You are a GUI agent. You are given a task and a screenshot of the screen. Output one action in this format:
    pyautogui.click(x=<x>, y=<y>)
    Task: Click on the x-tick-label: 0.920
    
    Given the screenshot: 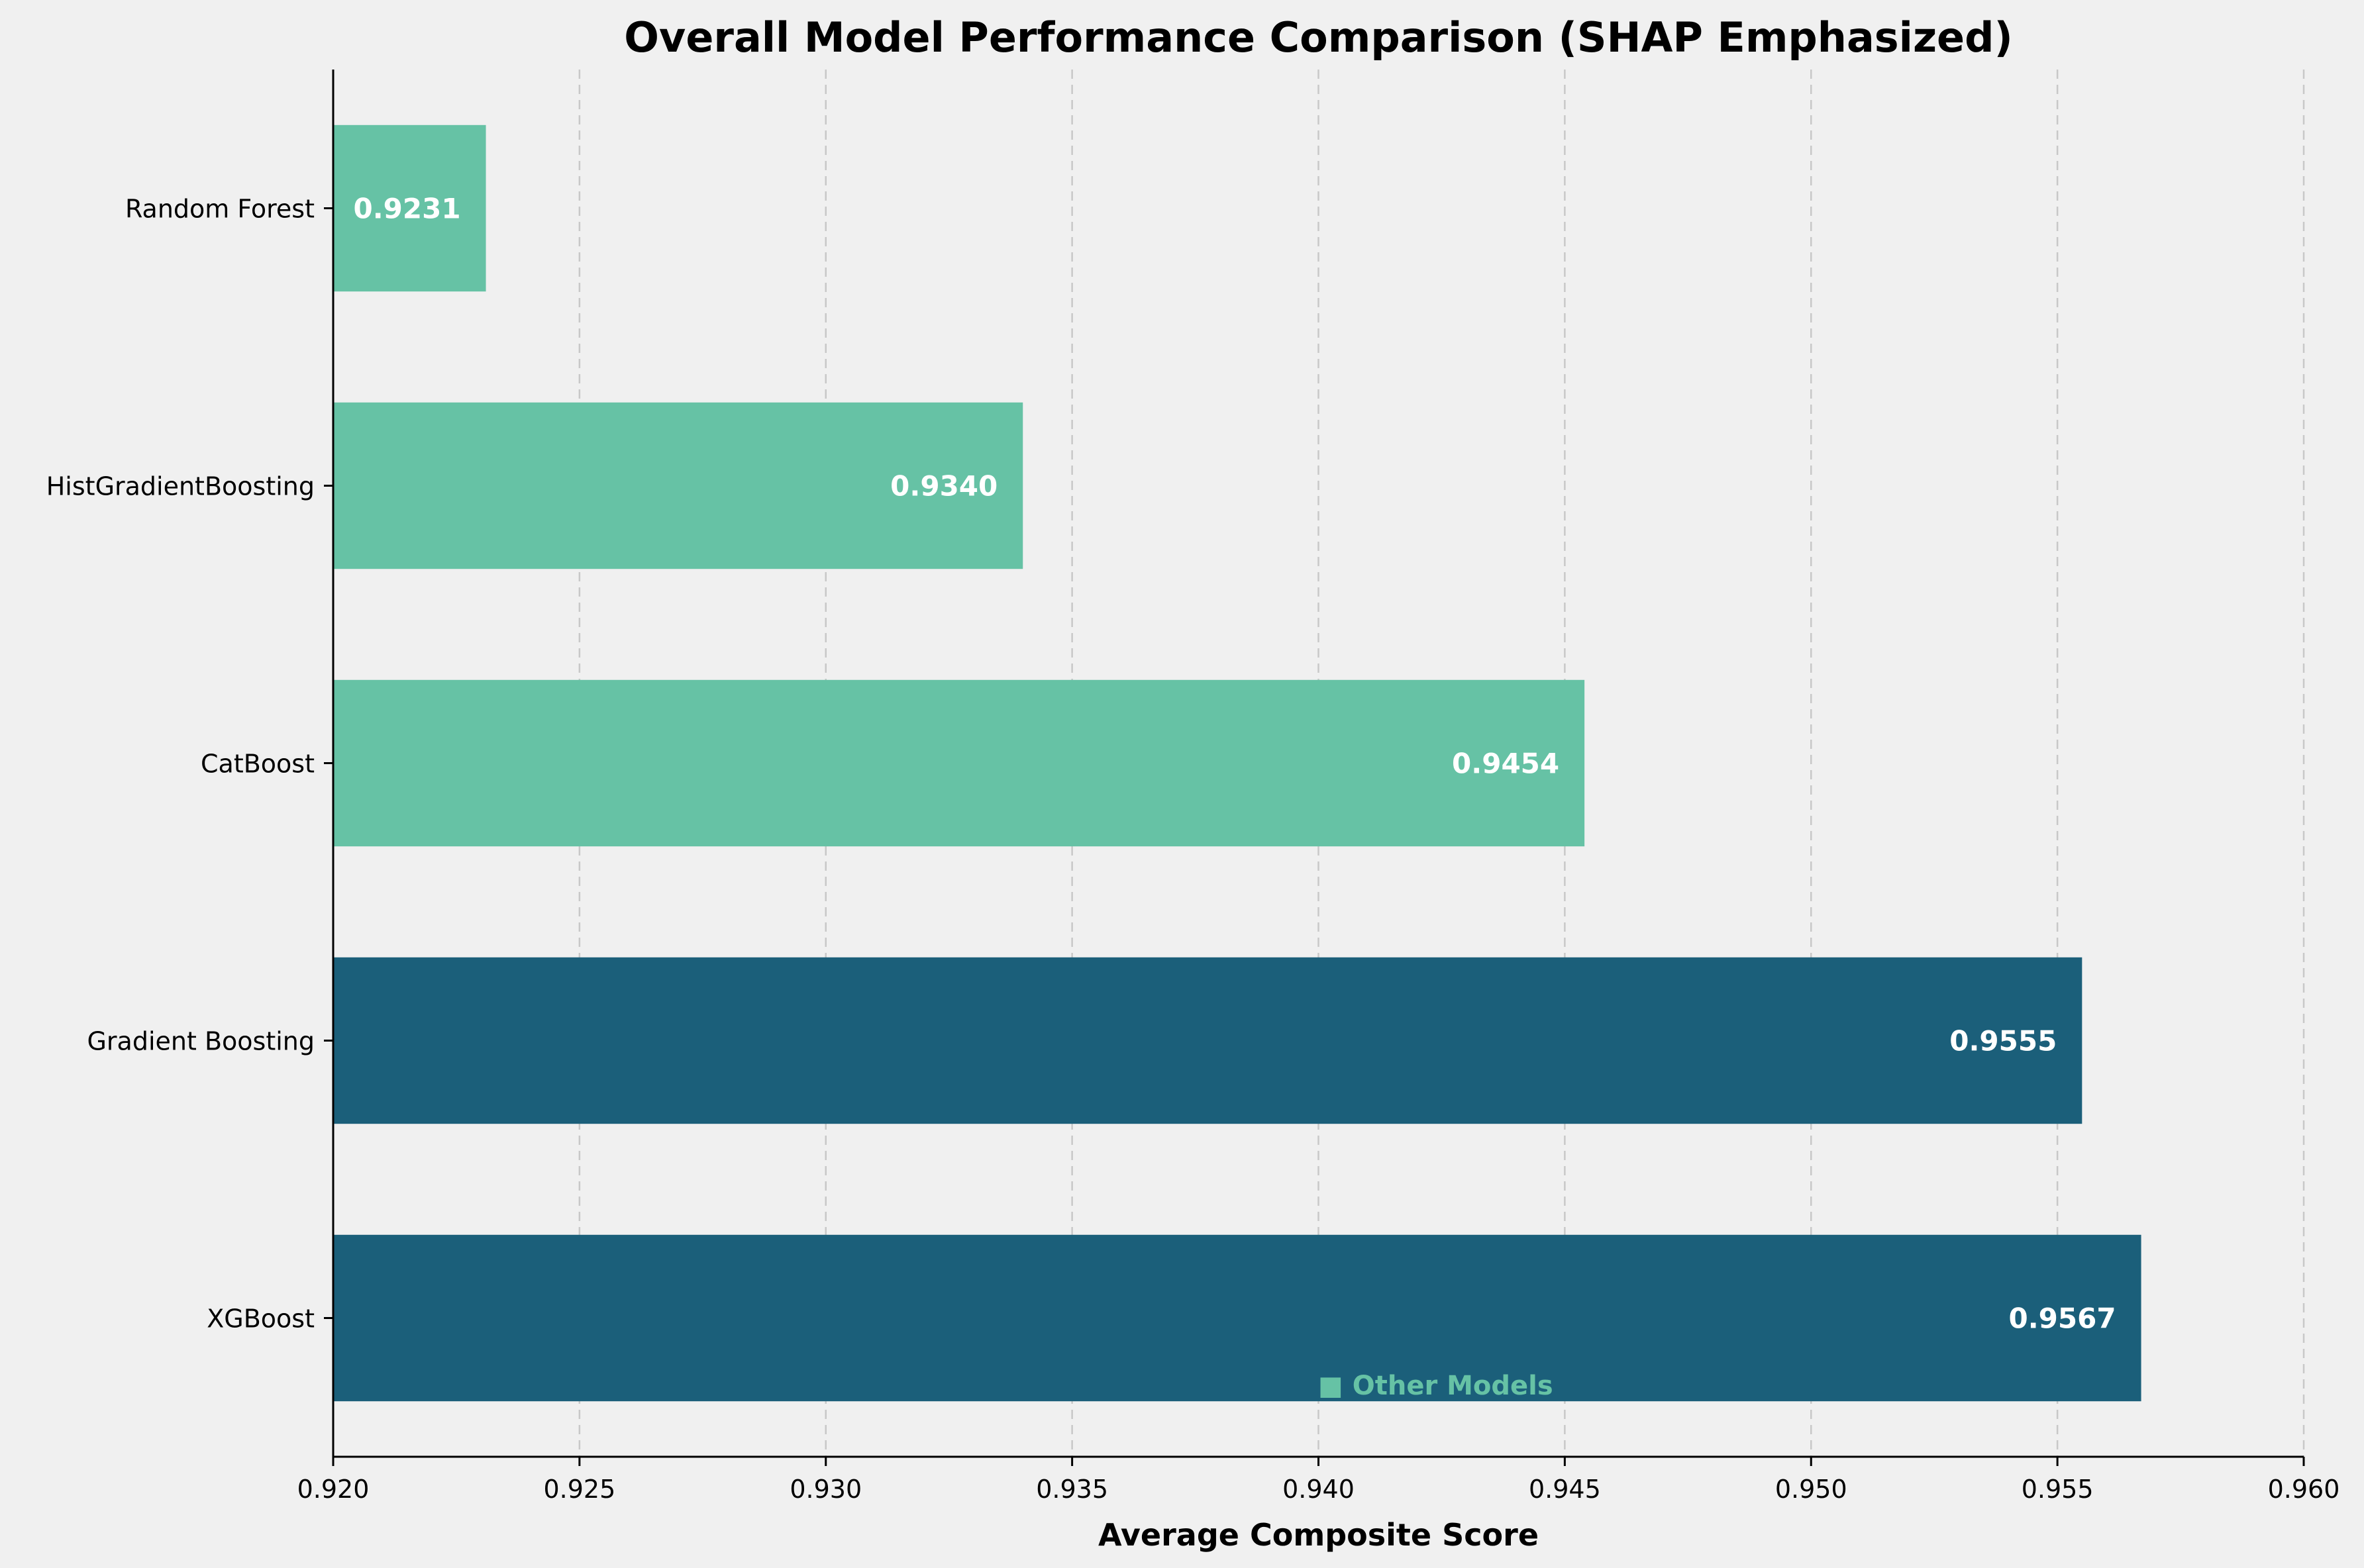 What is the action you would take?
    pyautogui.click(x=334, y=1489)
    